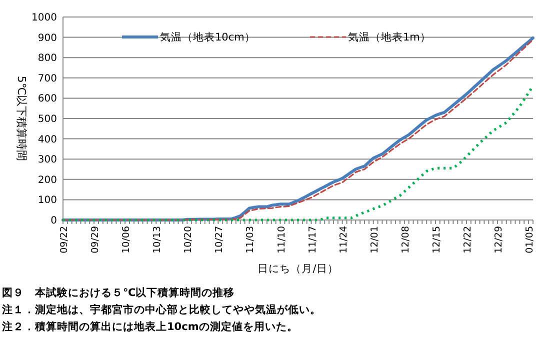 Image resolution: width=555 pixels, height=340 pixels. Describe the element at coordinates (47, 58) in the screenshot. I see `y-tick-label: 800` at that location.